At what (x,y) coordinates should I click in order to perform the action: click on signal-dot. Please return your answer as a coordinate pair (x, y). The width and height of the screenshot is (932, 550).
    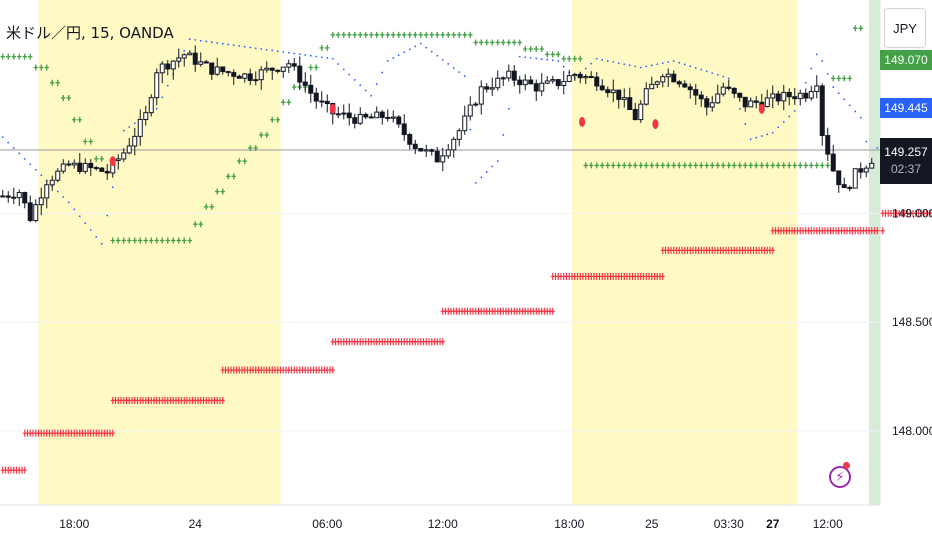
    Looking at the image, I should click on (112, 161).